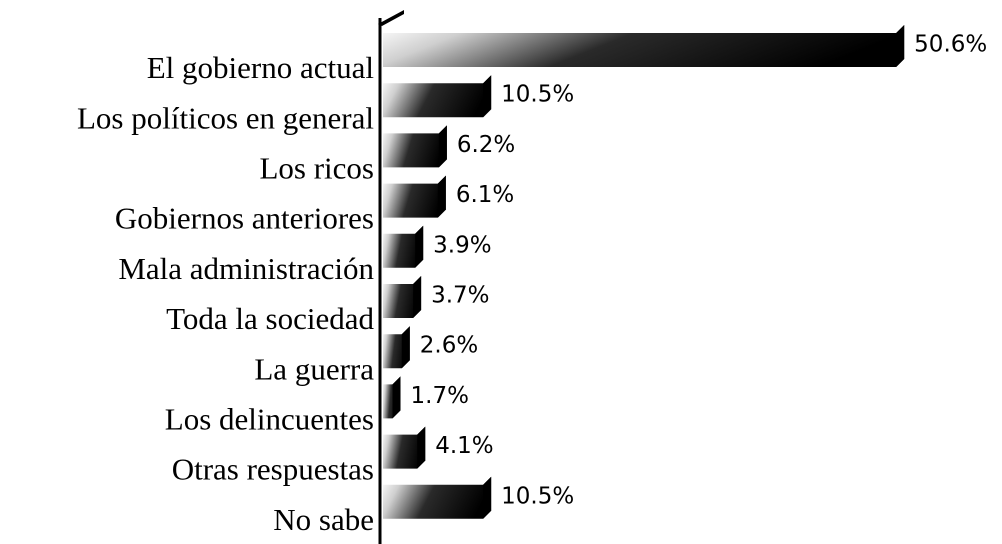 This screenshot has width=1002, height=544. I want to click on category-label: Los ricos, so click(316, 168).